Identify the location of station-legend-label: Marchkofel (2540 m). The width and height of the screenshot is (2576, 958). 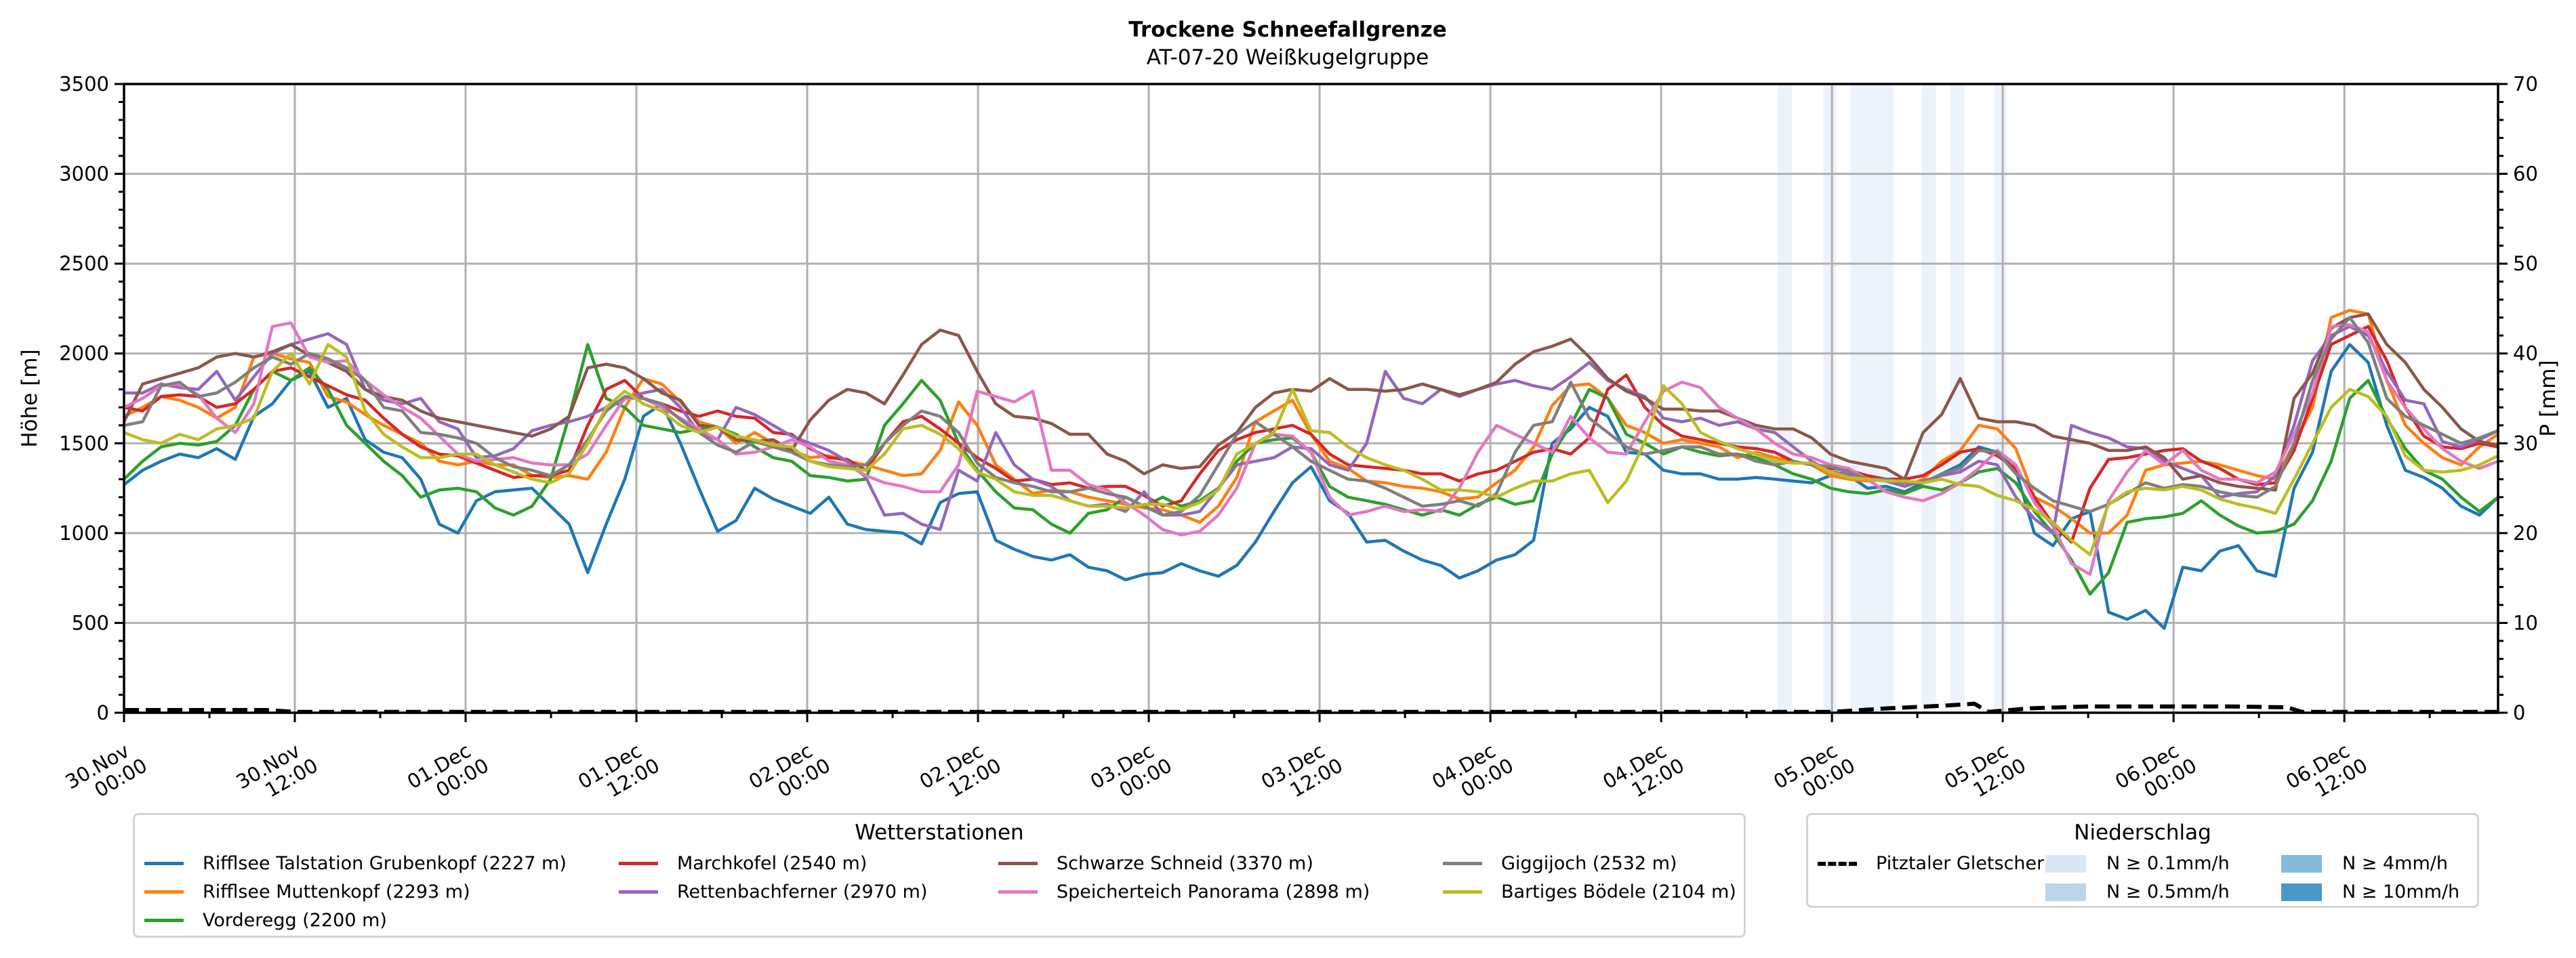
(772, 863).